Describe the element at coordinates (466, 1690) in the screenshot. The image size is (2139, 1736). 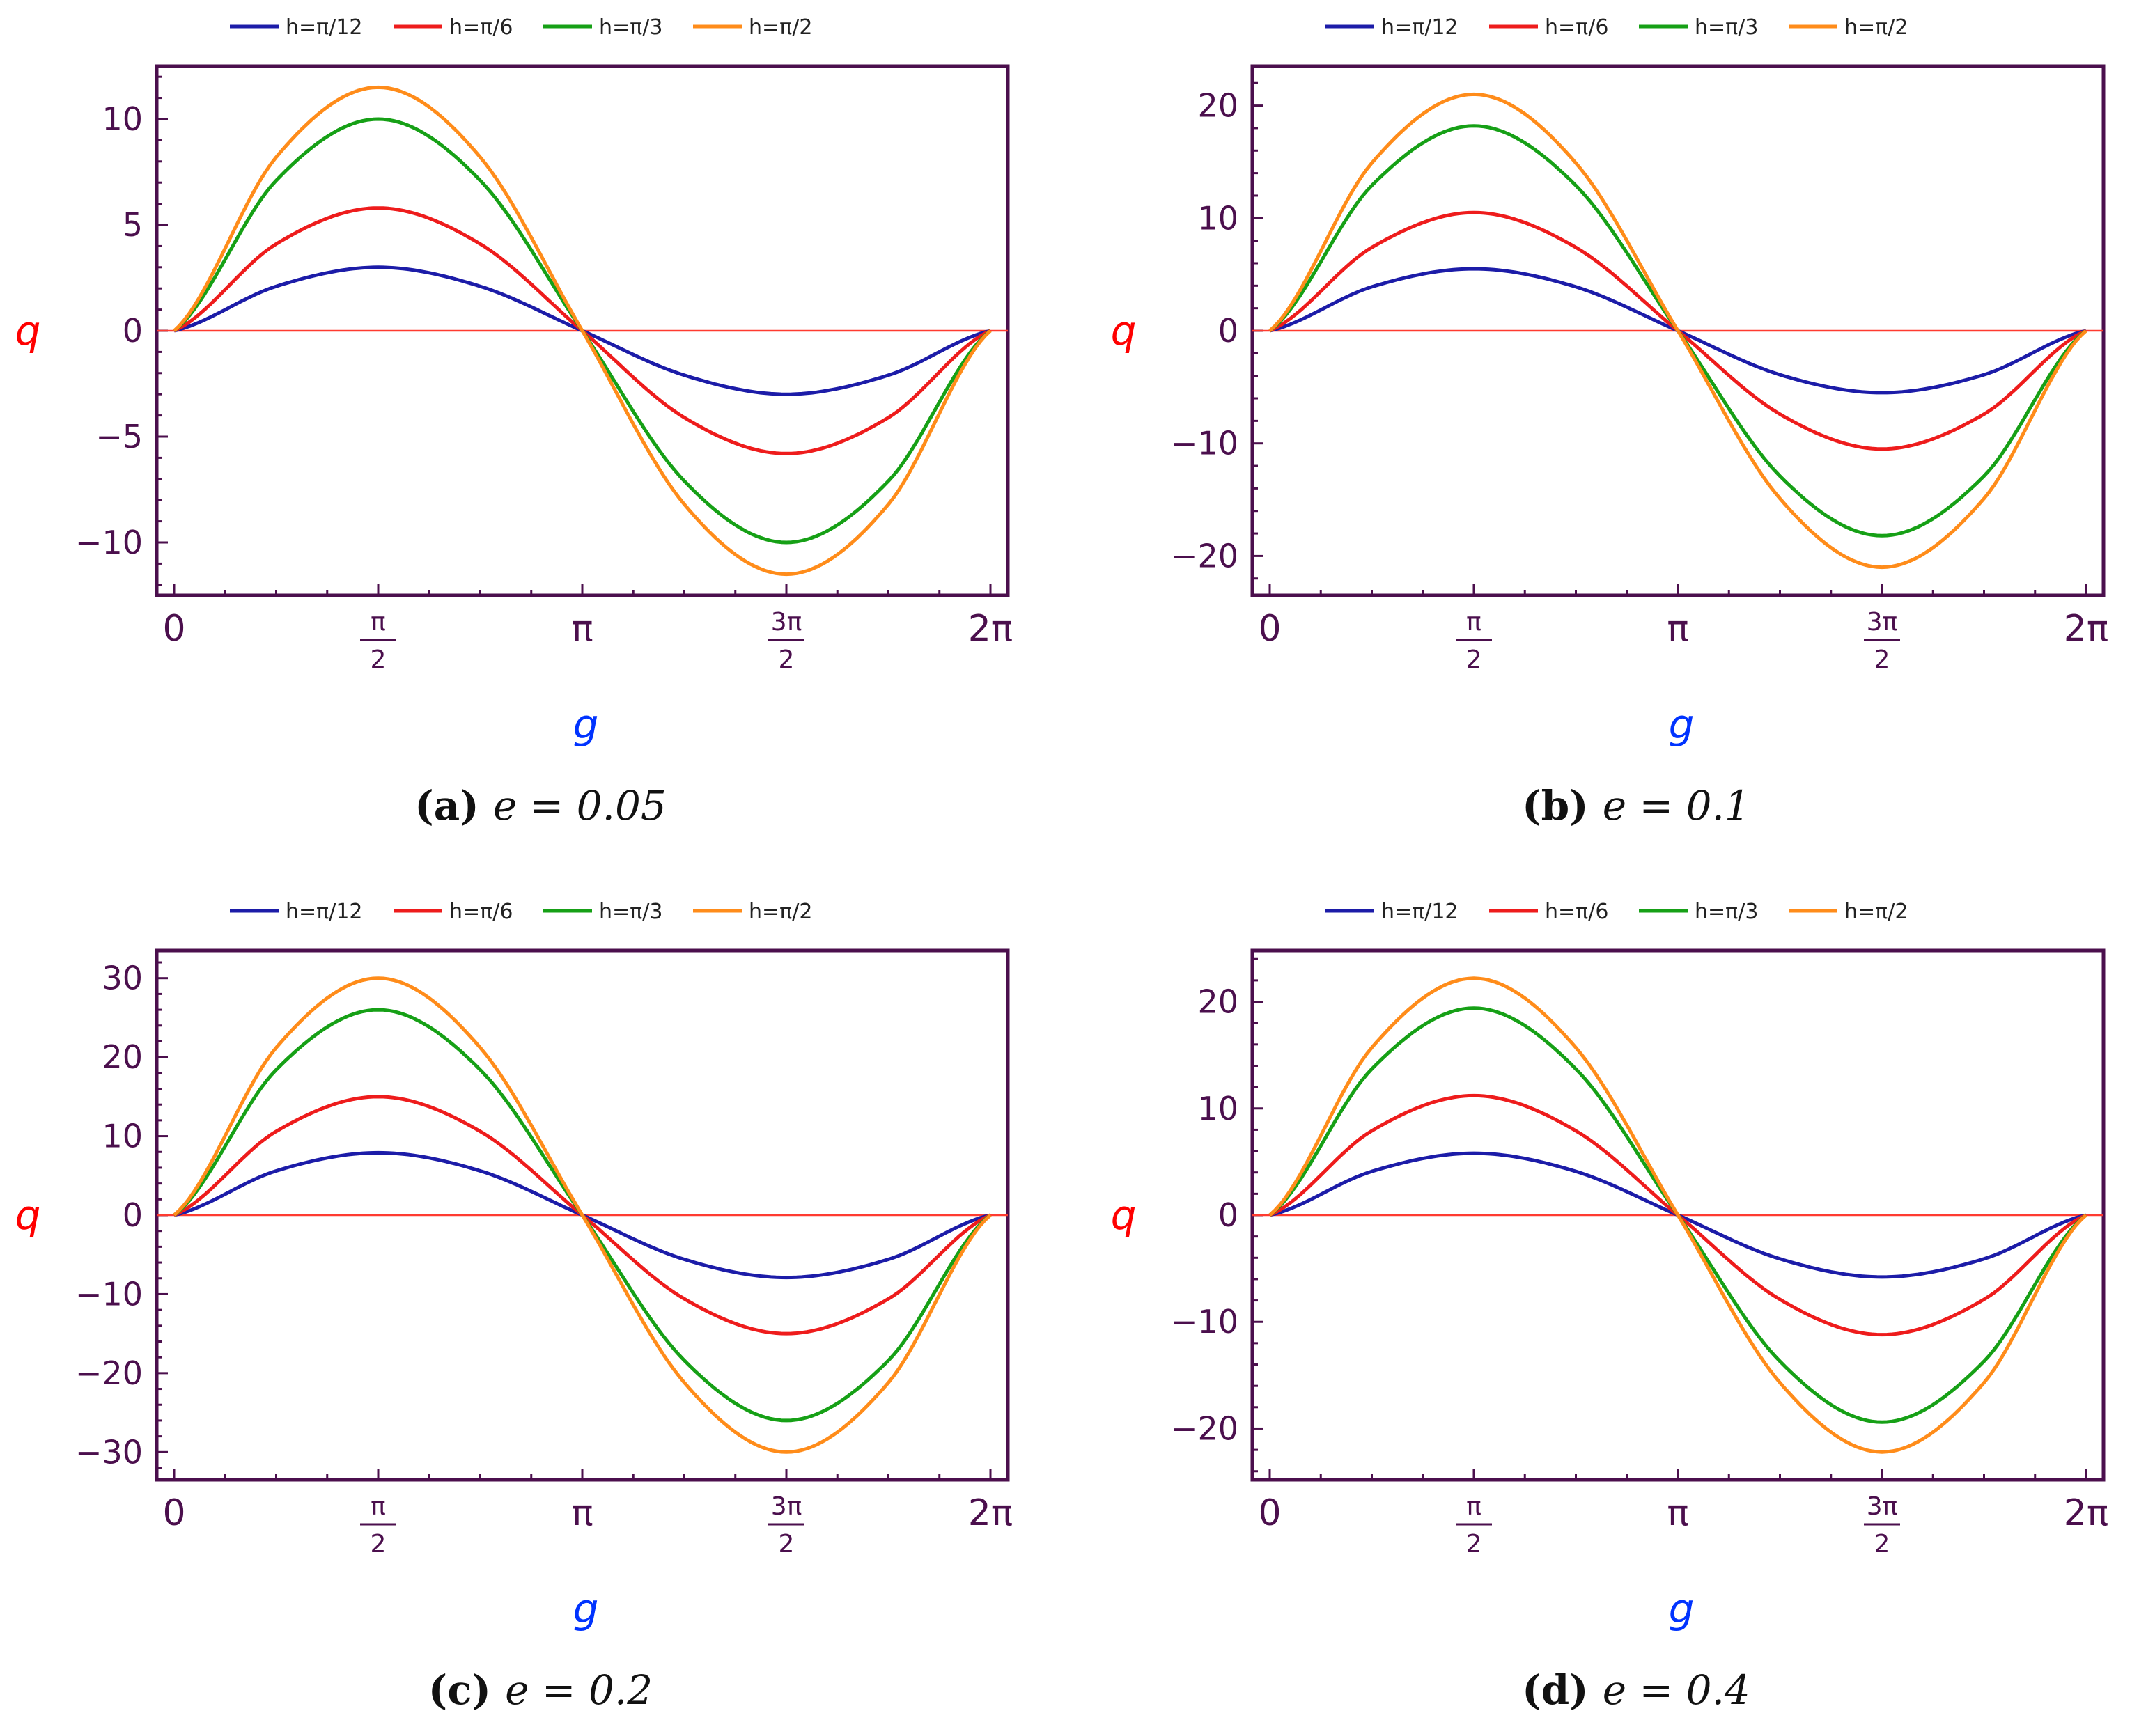
I see `caption-tag: (c)` at that location.